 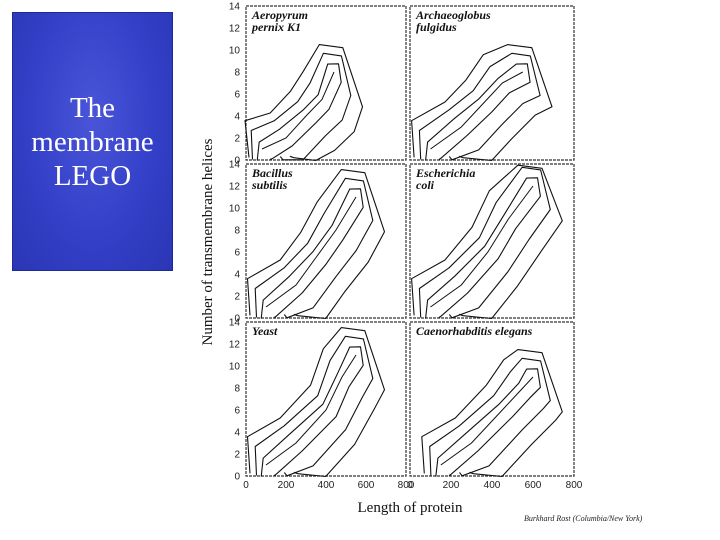 What do you see at coordinates (425, 185) in the screenshot?
I see `panel-title: coli` at bounding box center [425, 185].